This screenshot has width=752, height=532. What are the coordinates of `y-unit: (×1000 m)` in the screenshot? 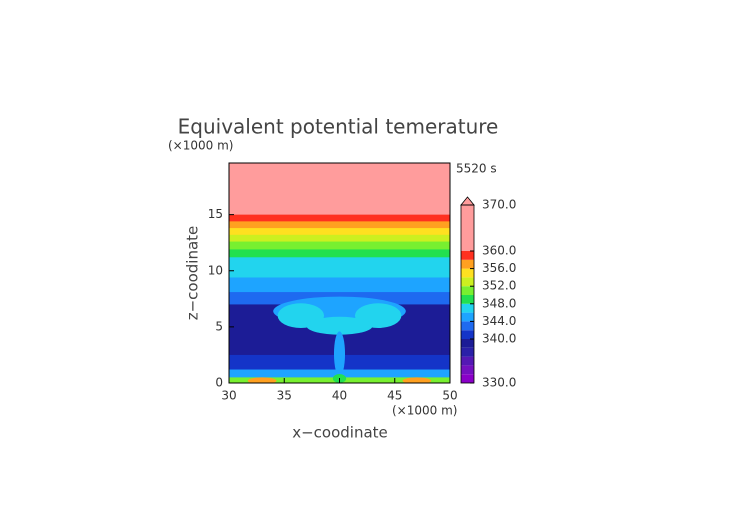 It's located at (200, 146).